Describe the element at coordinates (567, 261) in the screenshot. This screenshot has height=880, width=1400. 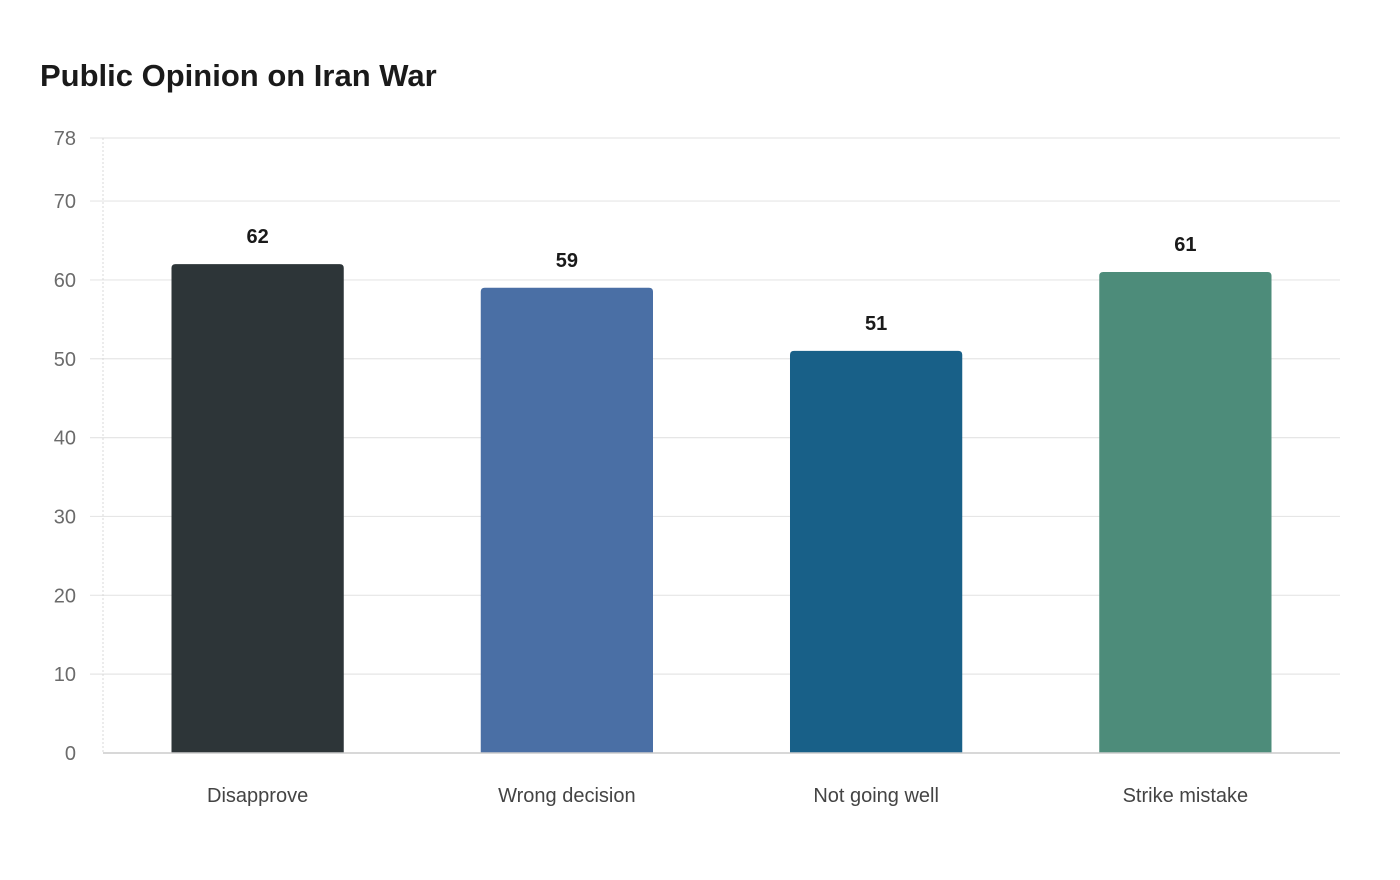
I see `data-label: 59` at that location.